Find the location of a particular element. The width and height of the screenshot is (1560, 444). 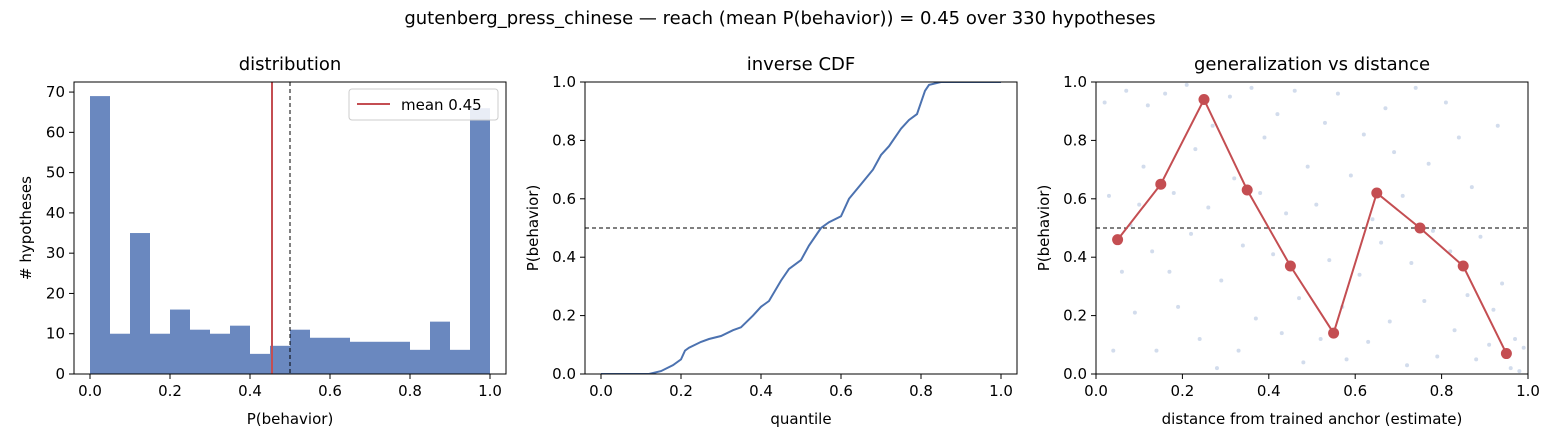

y-axis-label: P(behavior) is located at coordinates (533, 228).